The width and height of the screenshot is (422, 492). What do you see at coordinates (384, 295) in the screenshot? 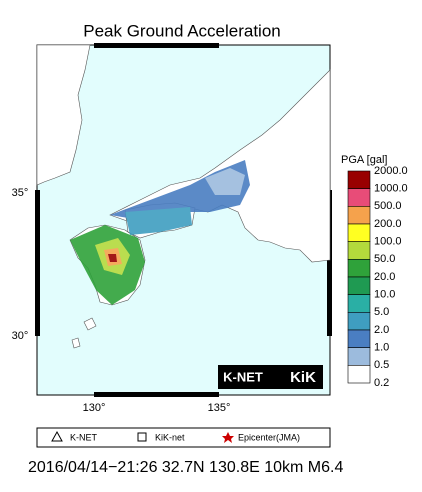
I see `scale-label: 10.0` at bounding box center [384, 295].